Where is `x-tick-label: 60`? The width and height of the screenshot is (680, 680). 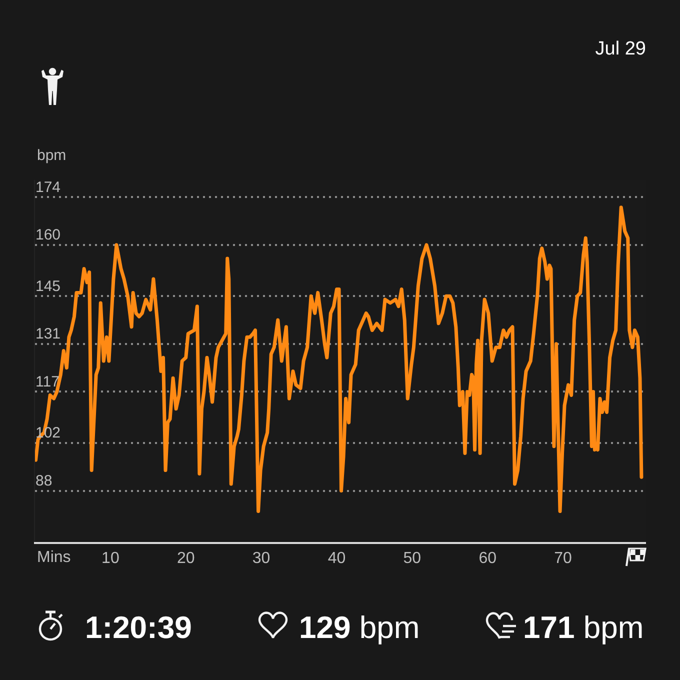
x-tick-label: 60 is located at coordinates (487, 558).